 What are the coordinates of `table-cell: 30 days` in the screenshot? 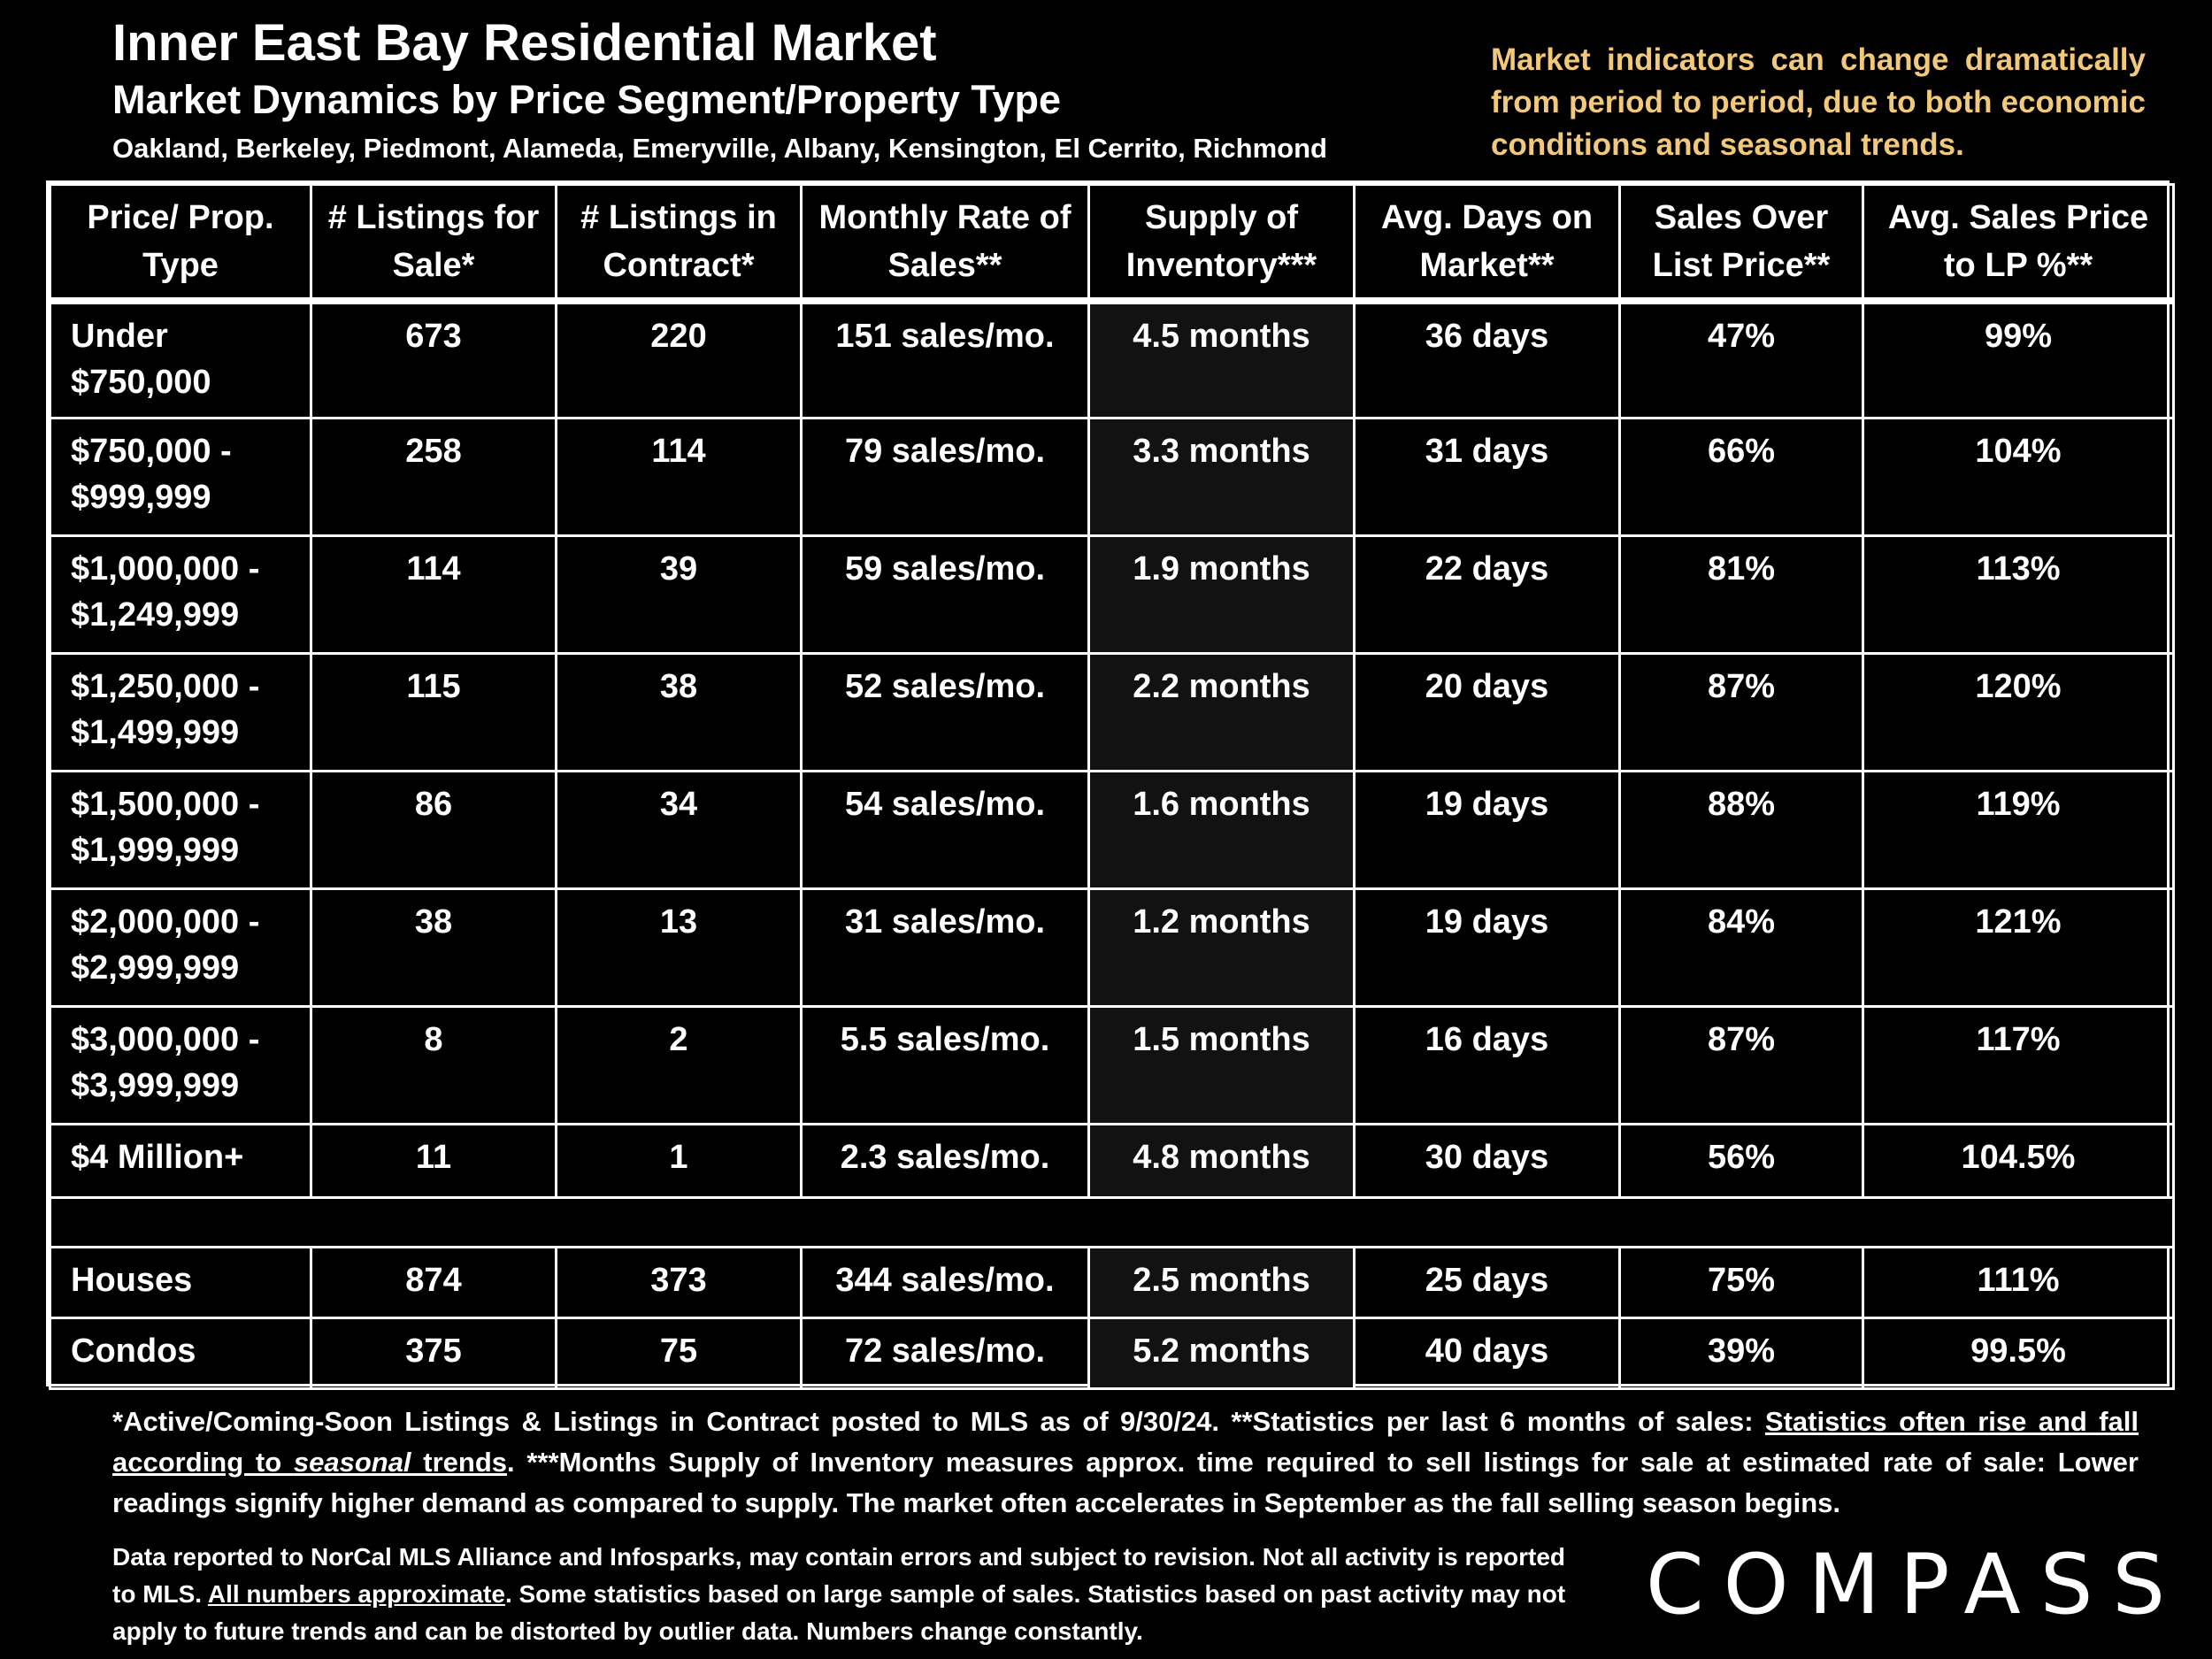 It's located at (1487, 1161).